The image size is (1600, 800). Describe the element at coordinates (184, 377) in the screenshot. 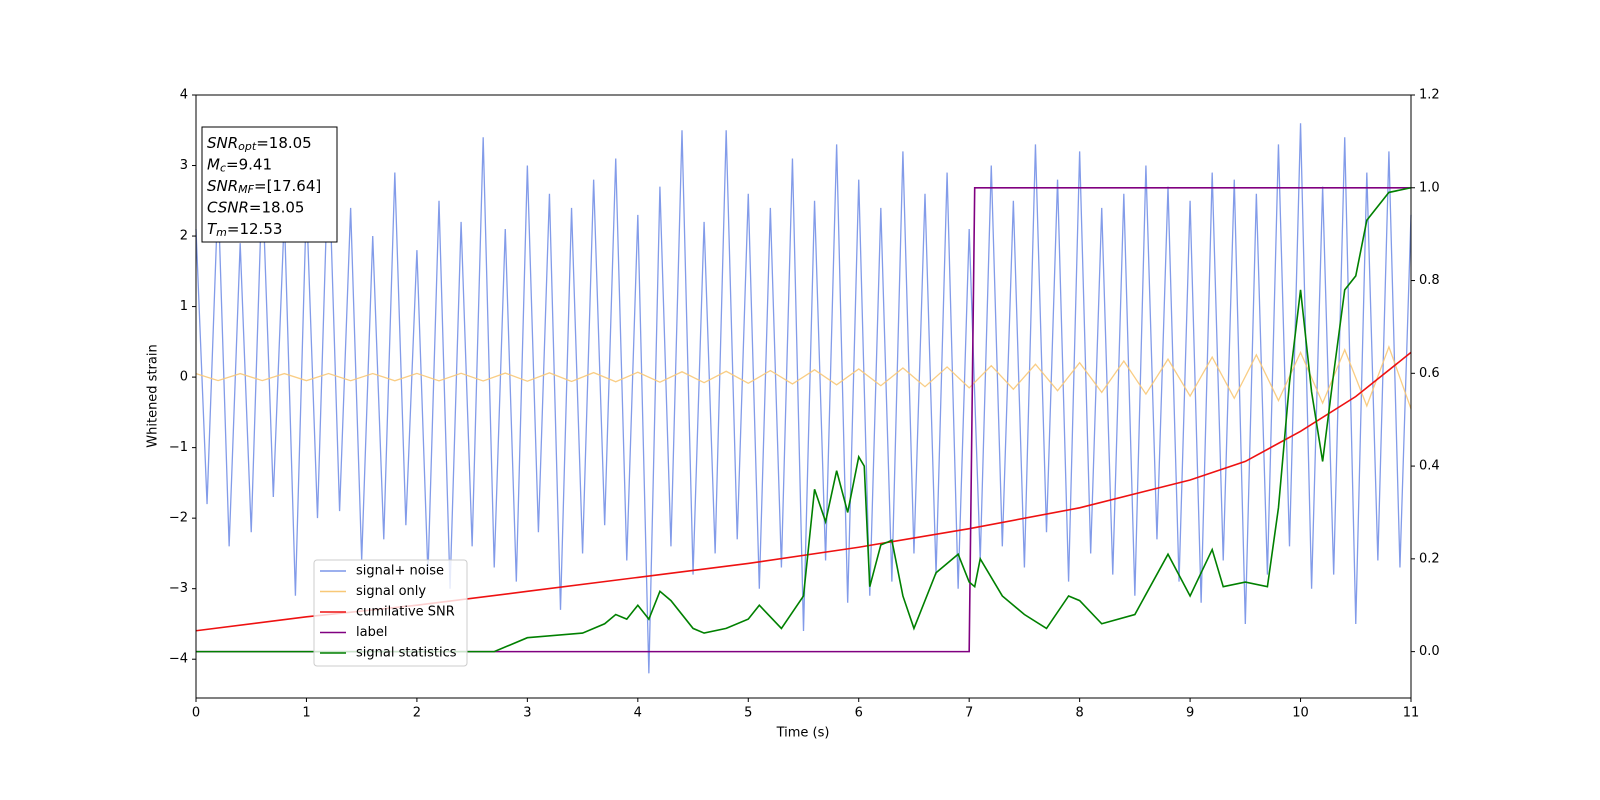

I see `y-tick-label: 0` at that location.